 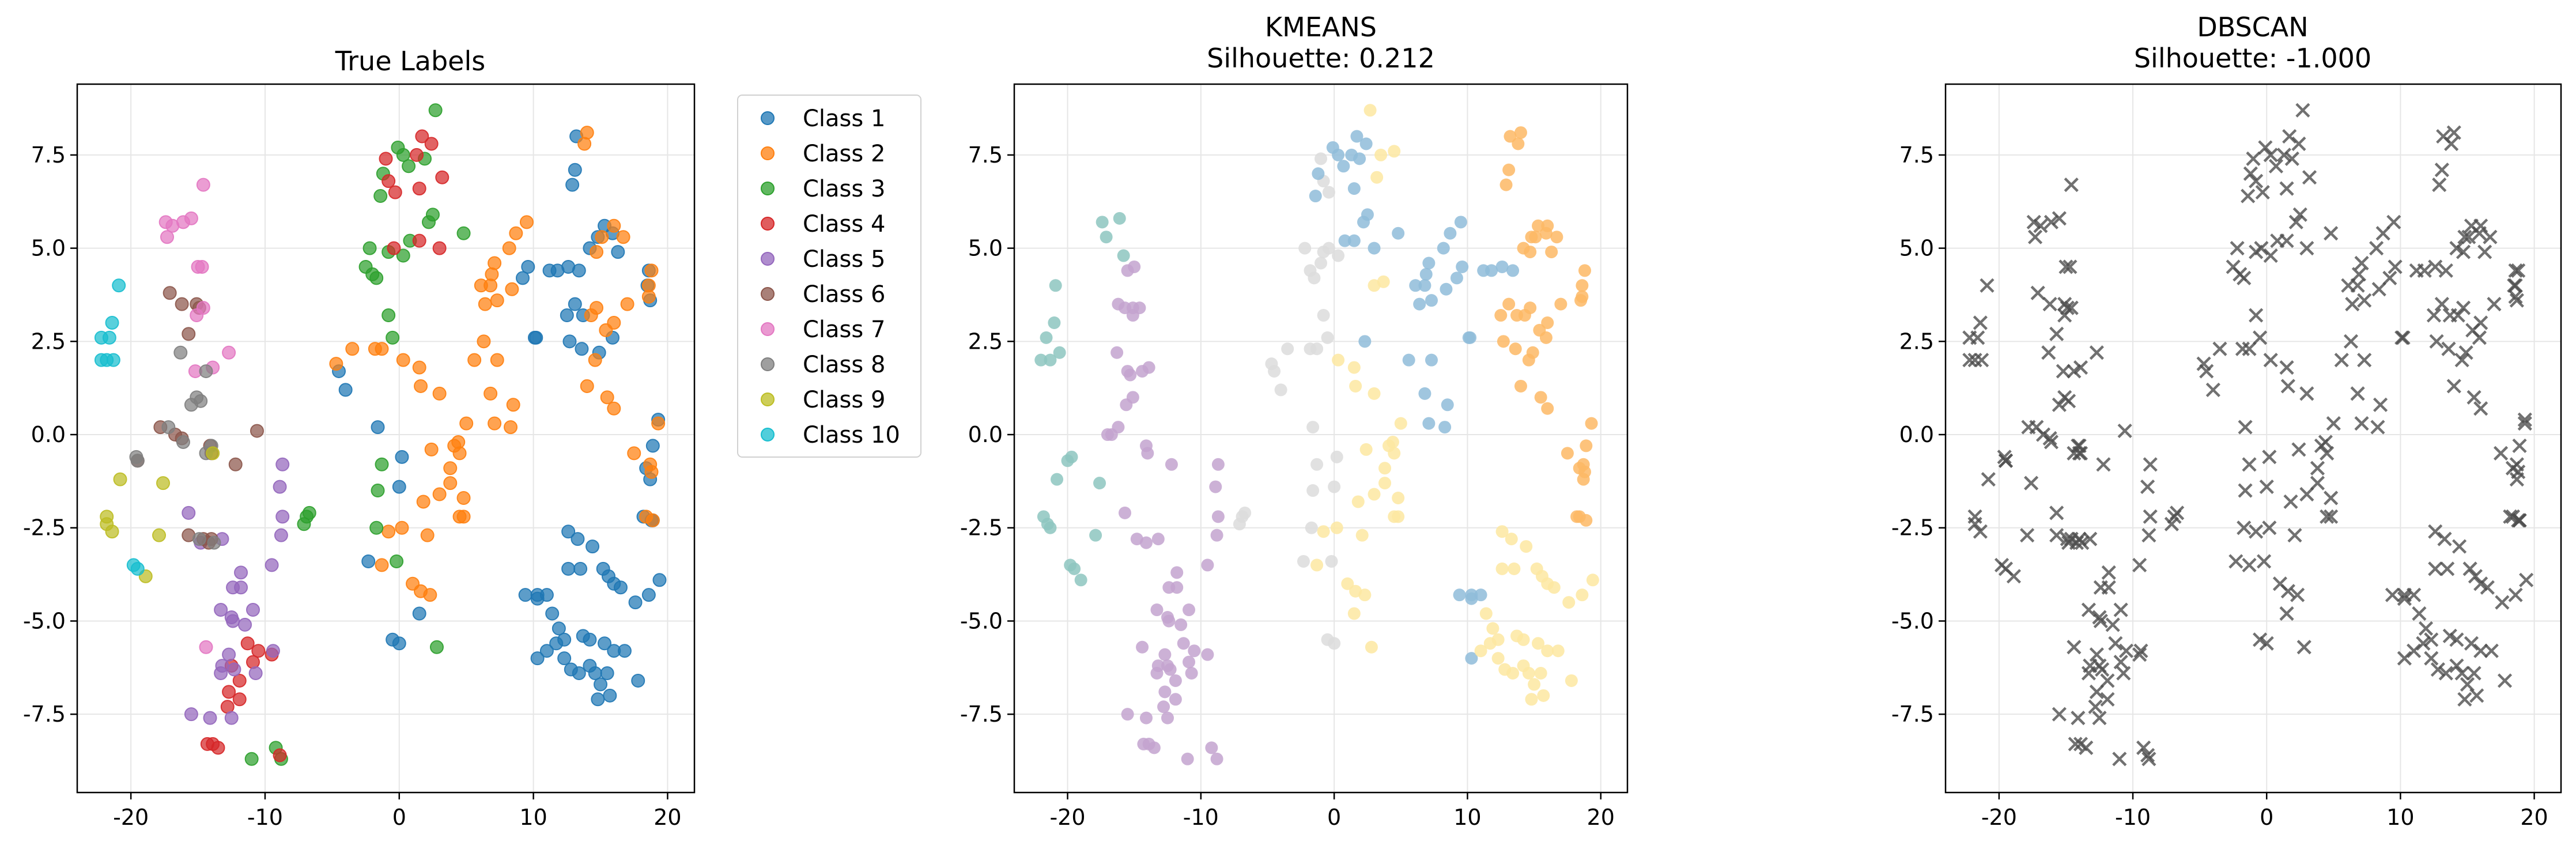 I want to click on x-tick-label: 10, so click(x=1467, y=817).